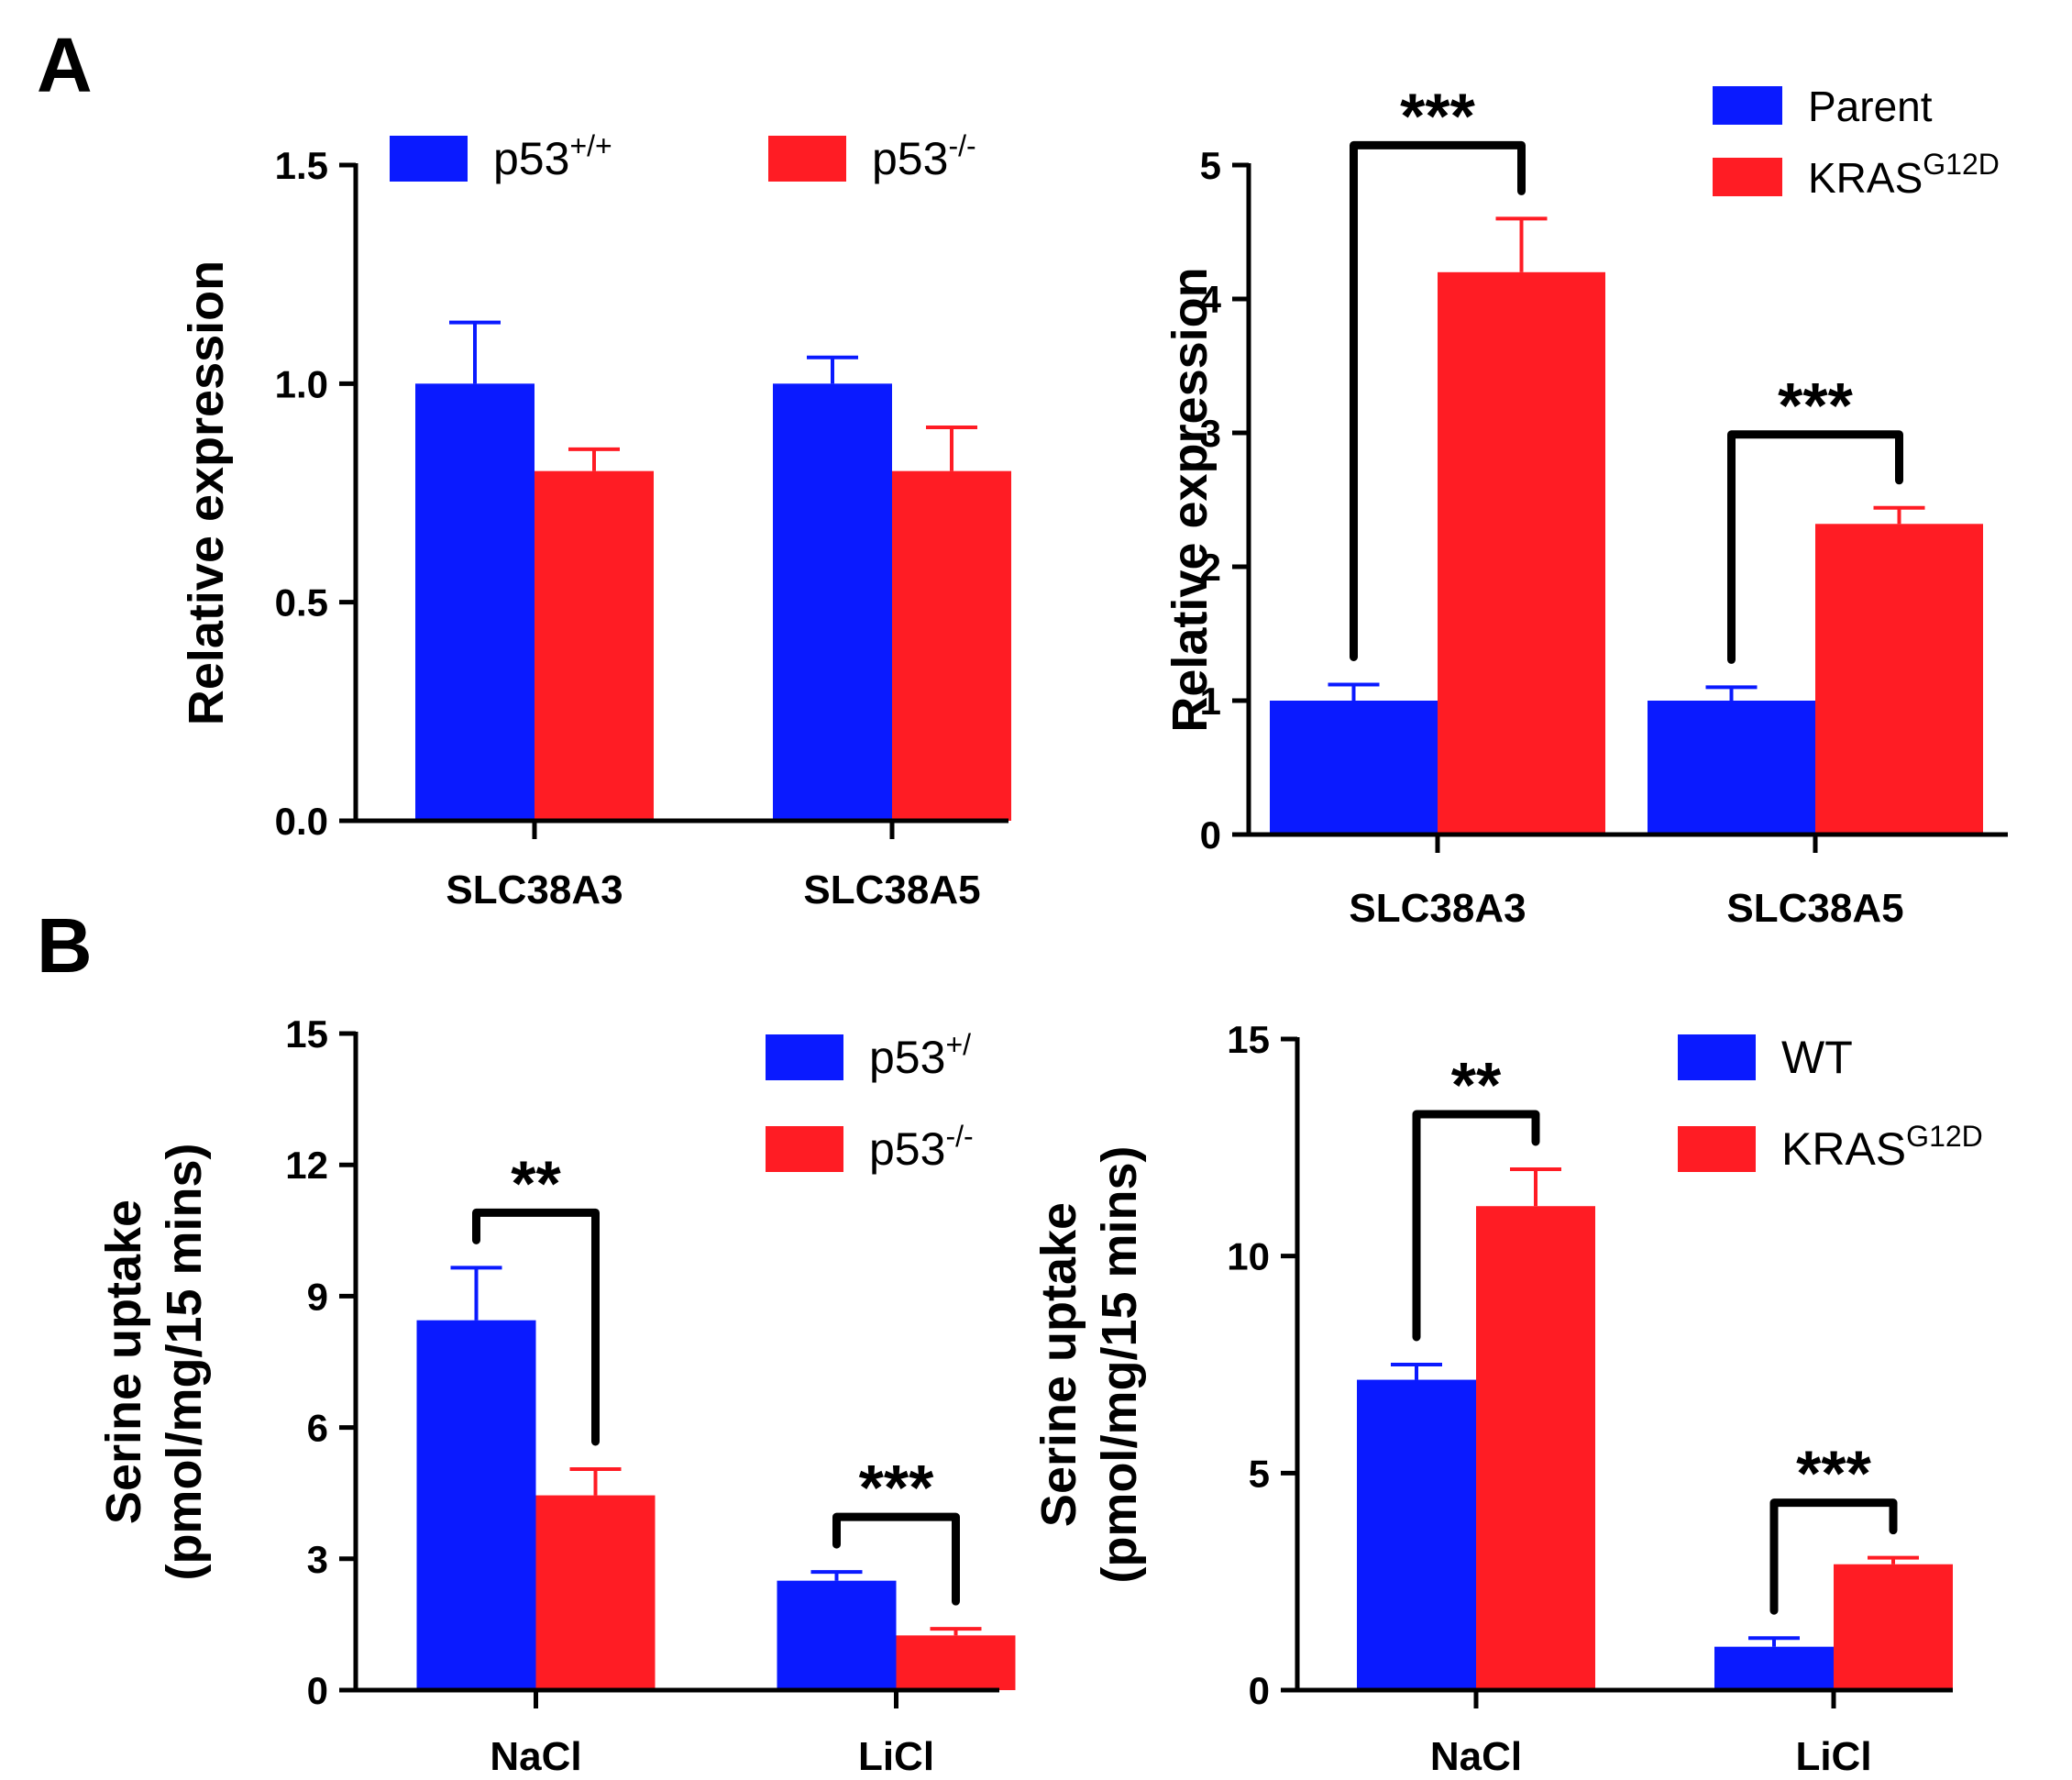 The width and height of the screenshot is (2072, 1780). I want to click on legend-label: WT, so click(1817, 1057).